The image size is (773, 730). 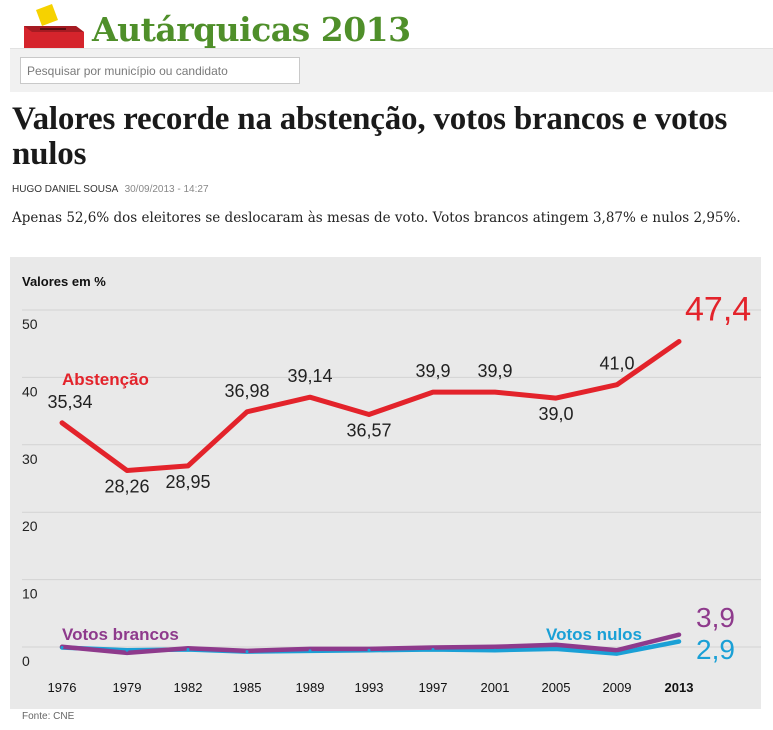 I want to click on x-tick-label: 2005, so click(x=556, y=687).